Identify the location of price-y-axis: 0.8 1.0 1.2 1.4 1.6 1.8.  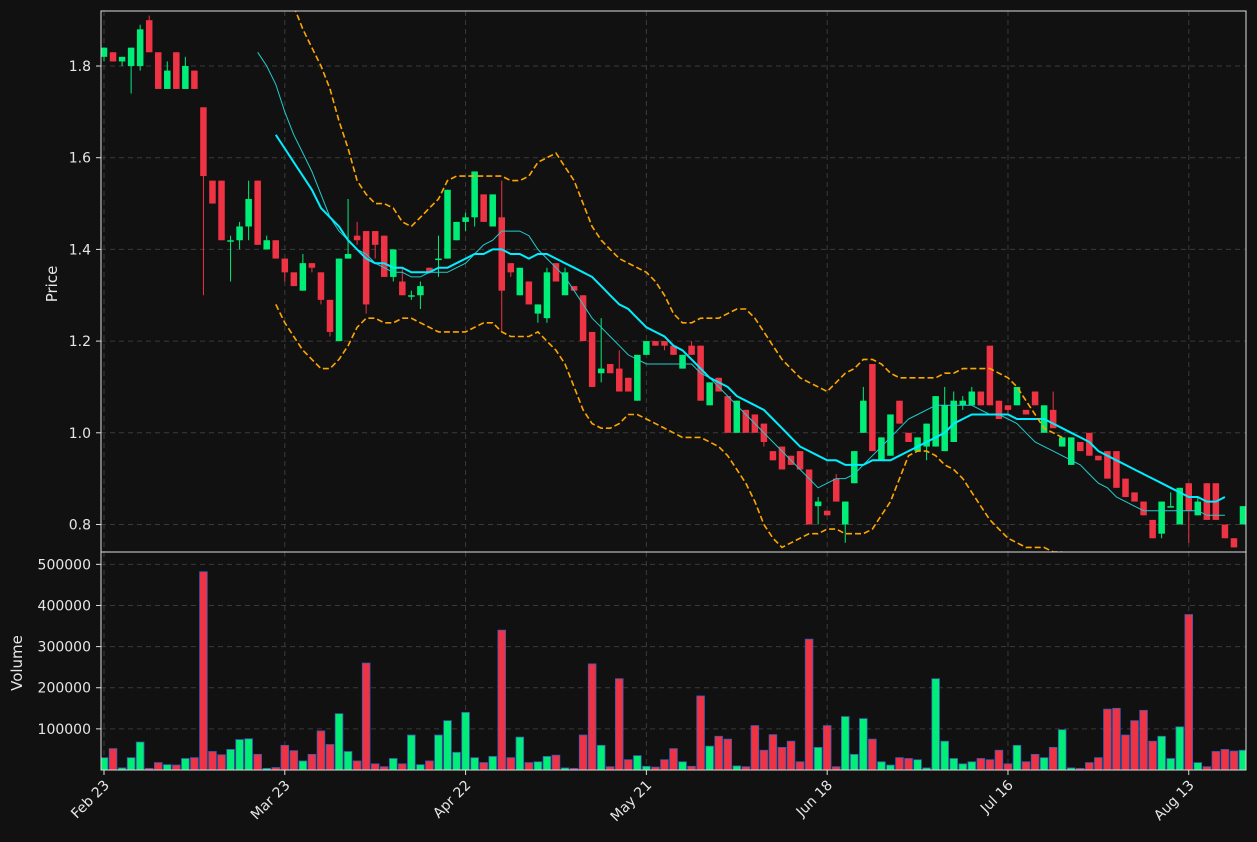
(85, 296).